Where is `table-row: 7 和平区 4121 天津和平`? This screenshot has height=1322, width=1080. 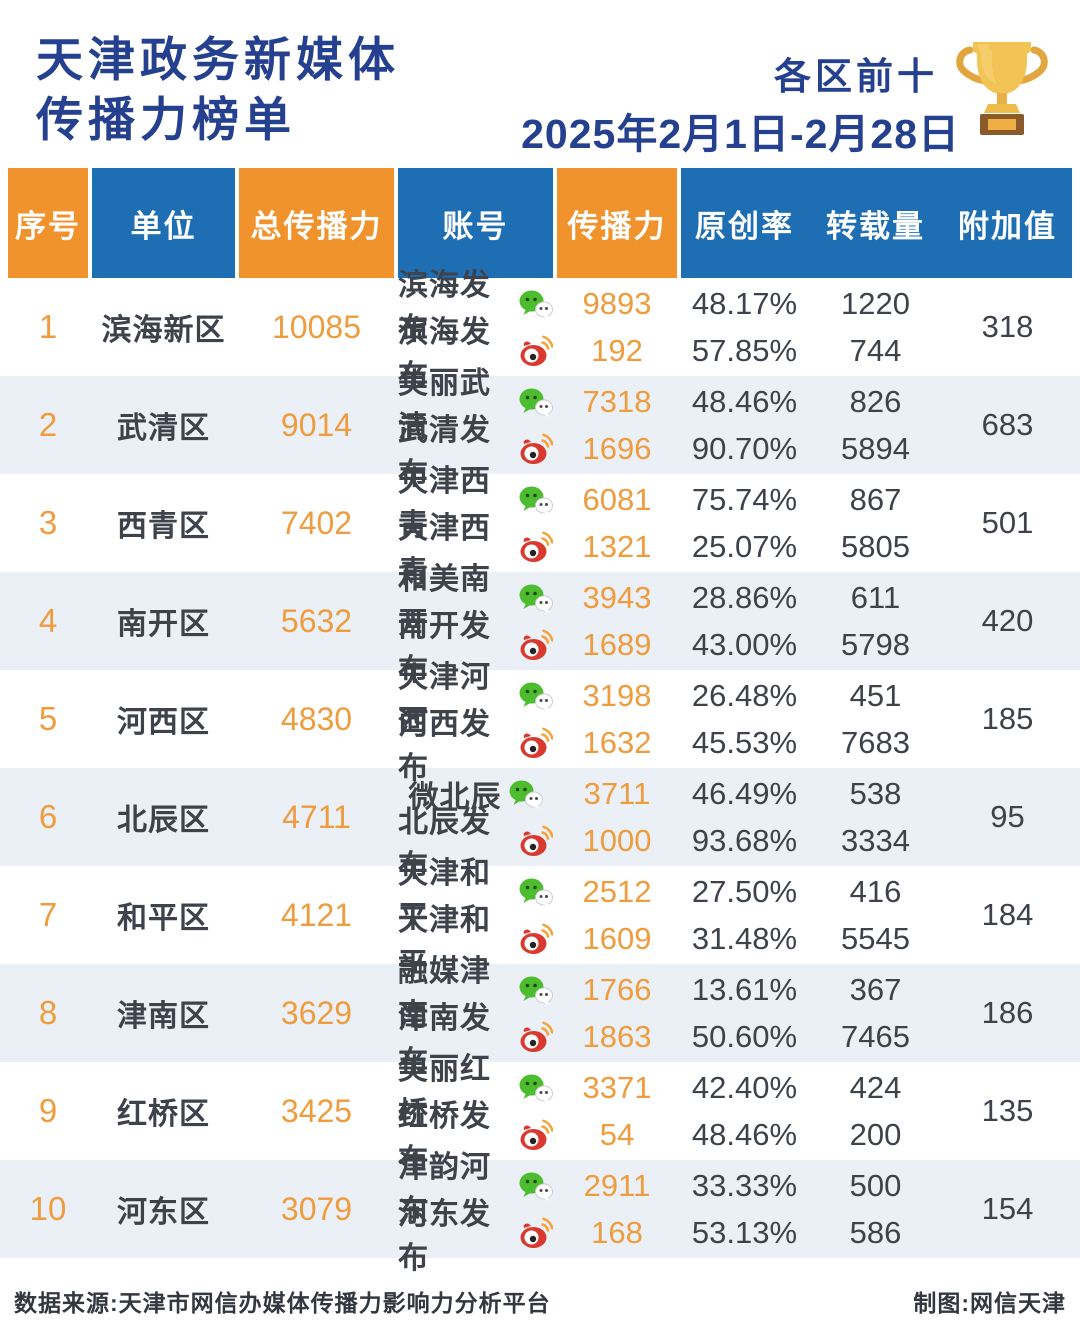 table-row: 7 和平区 4121 天津和平 is located at coordinates (540, 919).